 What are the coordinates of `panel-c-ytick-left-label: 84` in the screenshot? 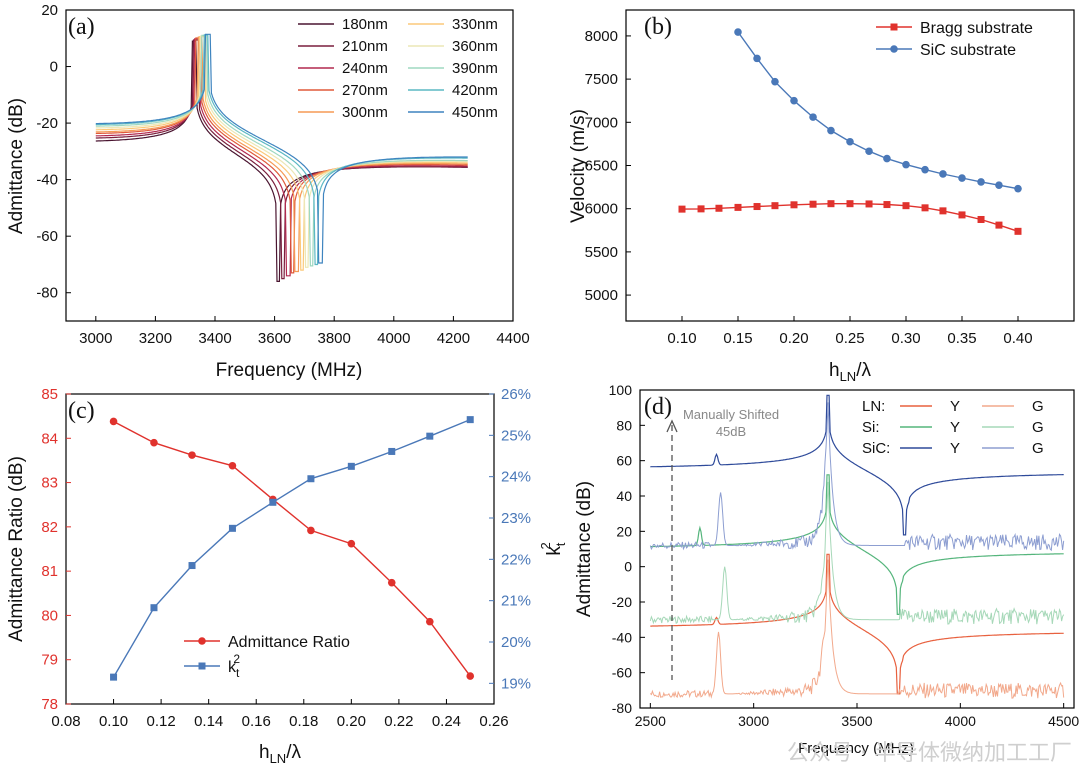 It's located at (49, 438).